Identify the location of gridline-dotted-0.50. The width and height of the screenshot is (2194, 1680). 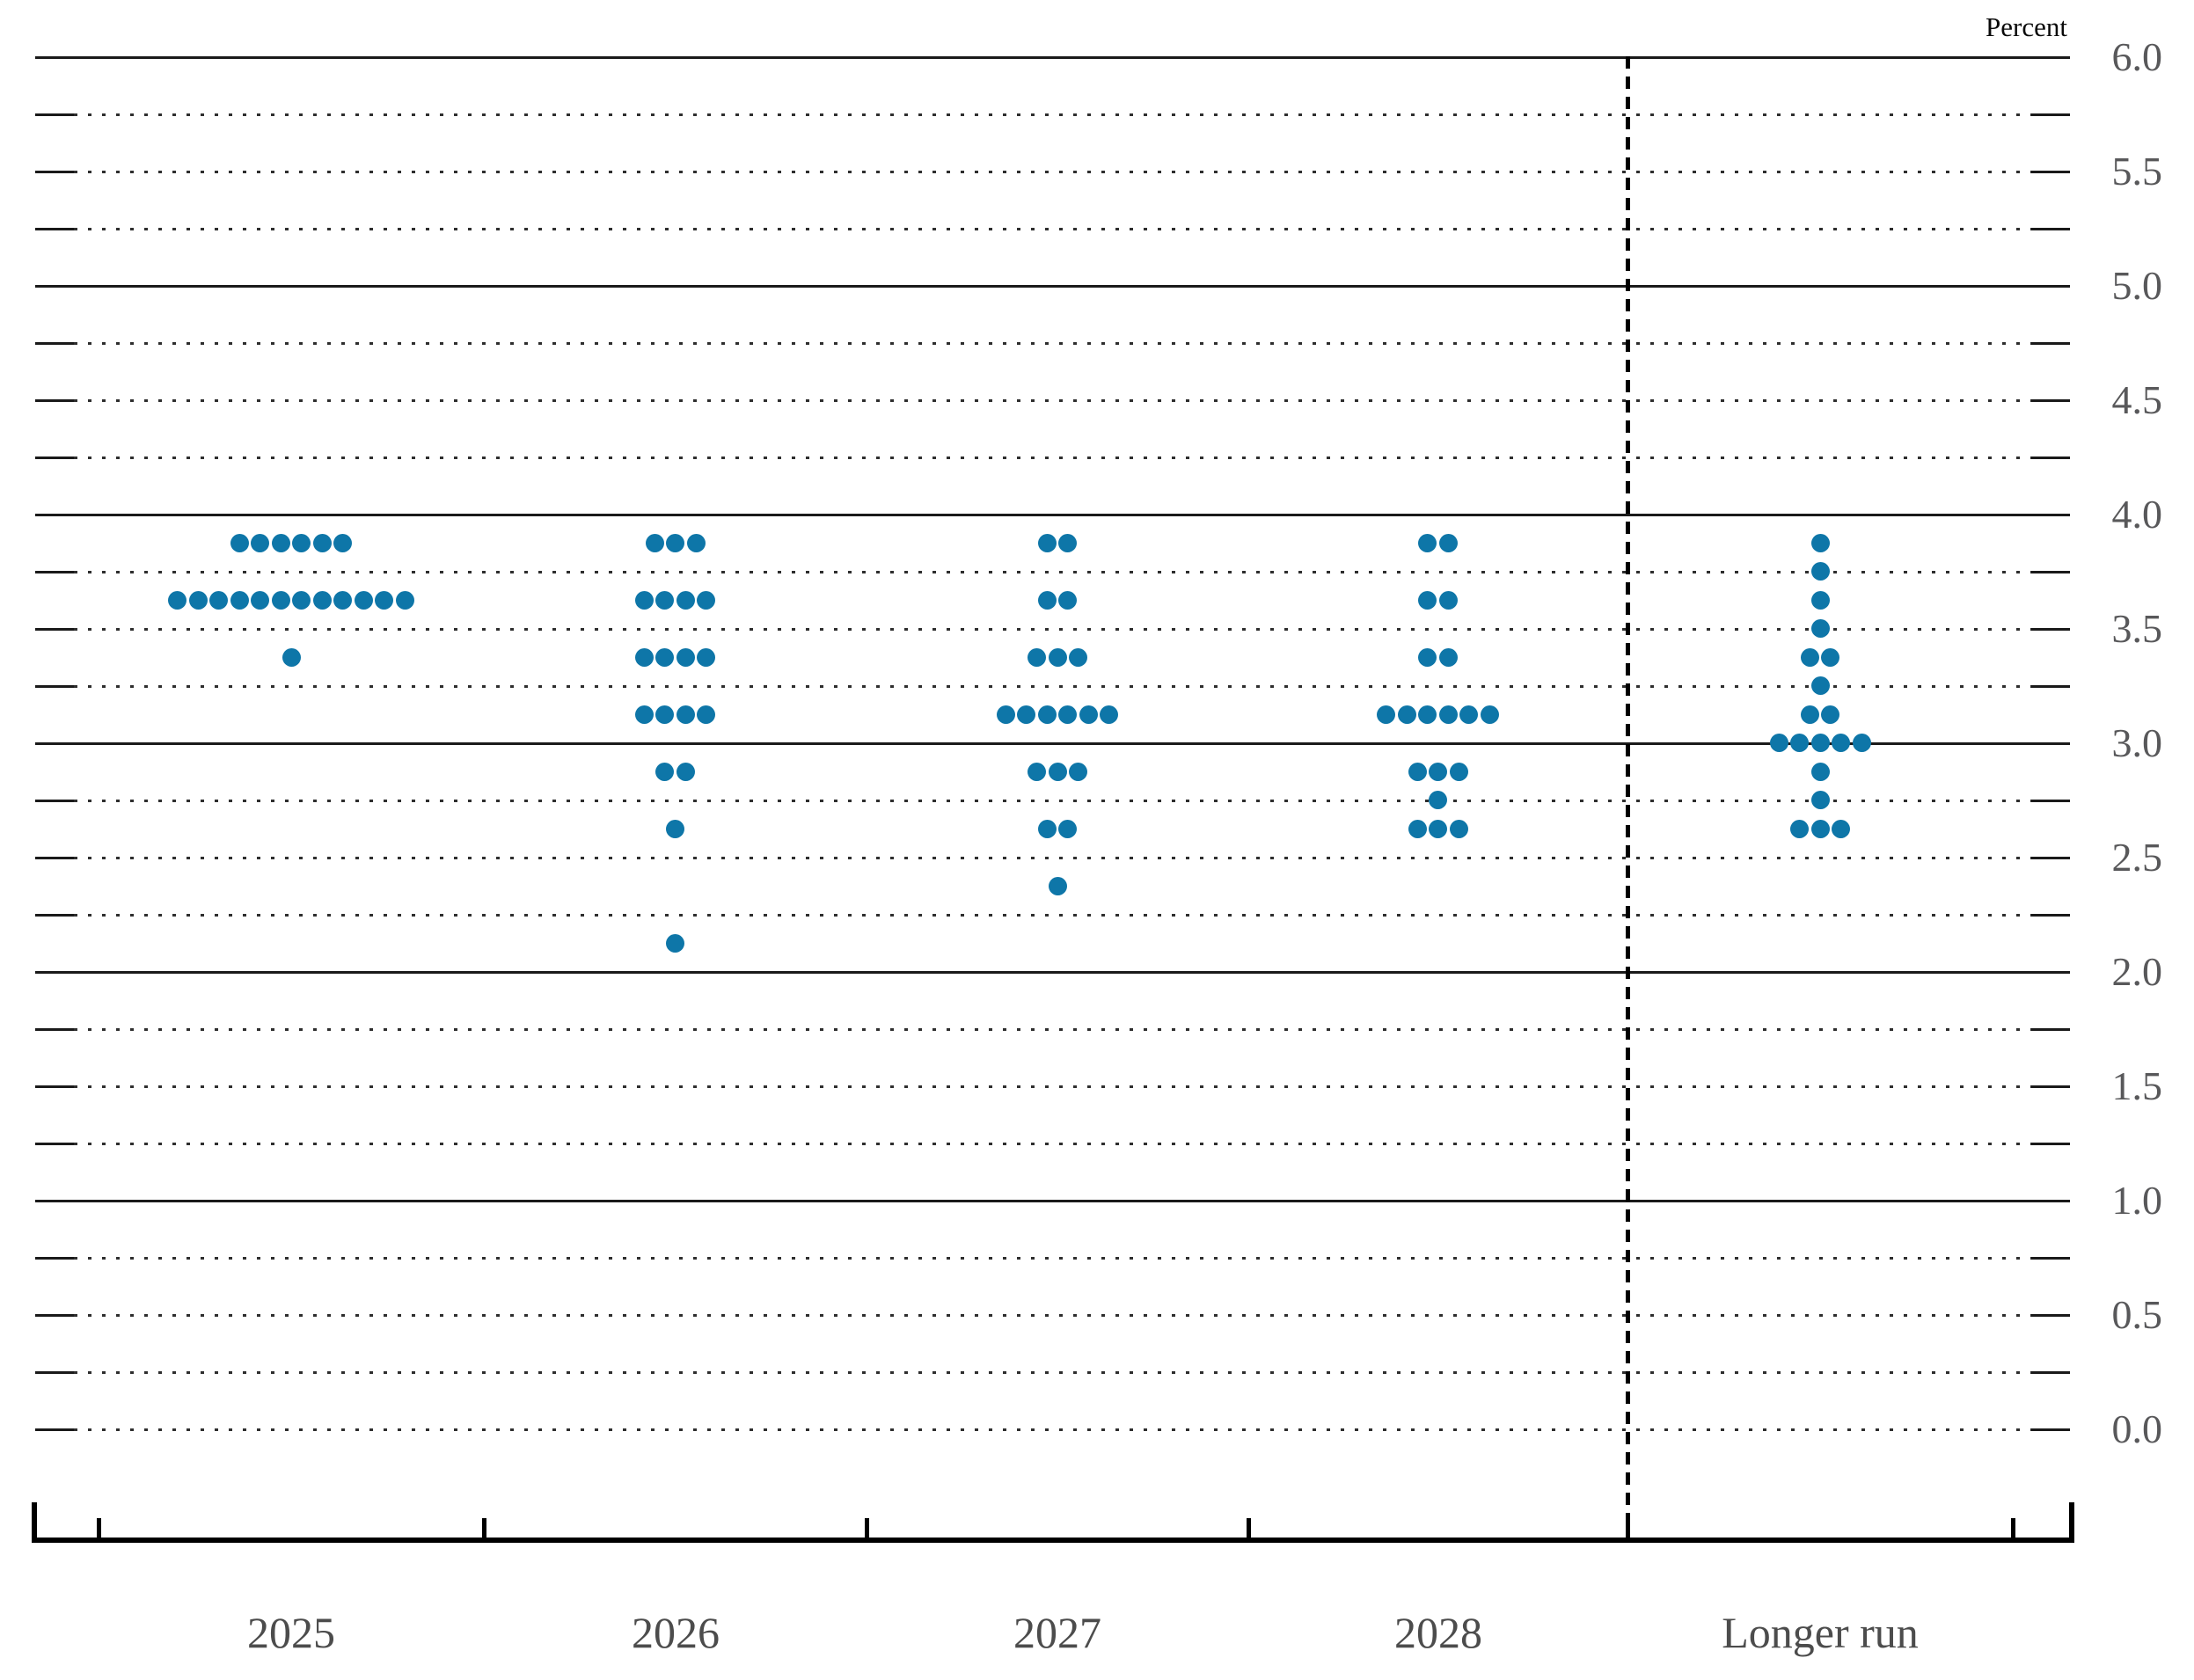
(1052, 1315).